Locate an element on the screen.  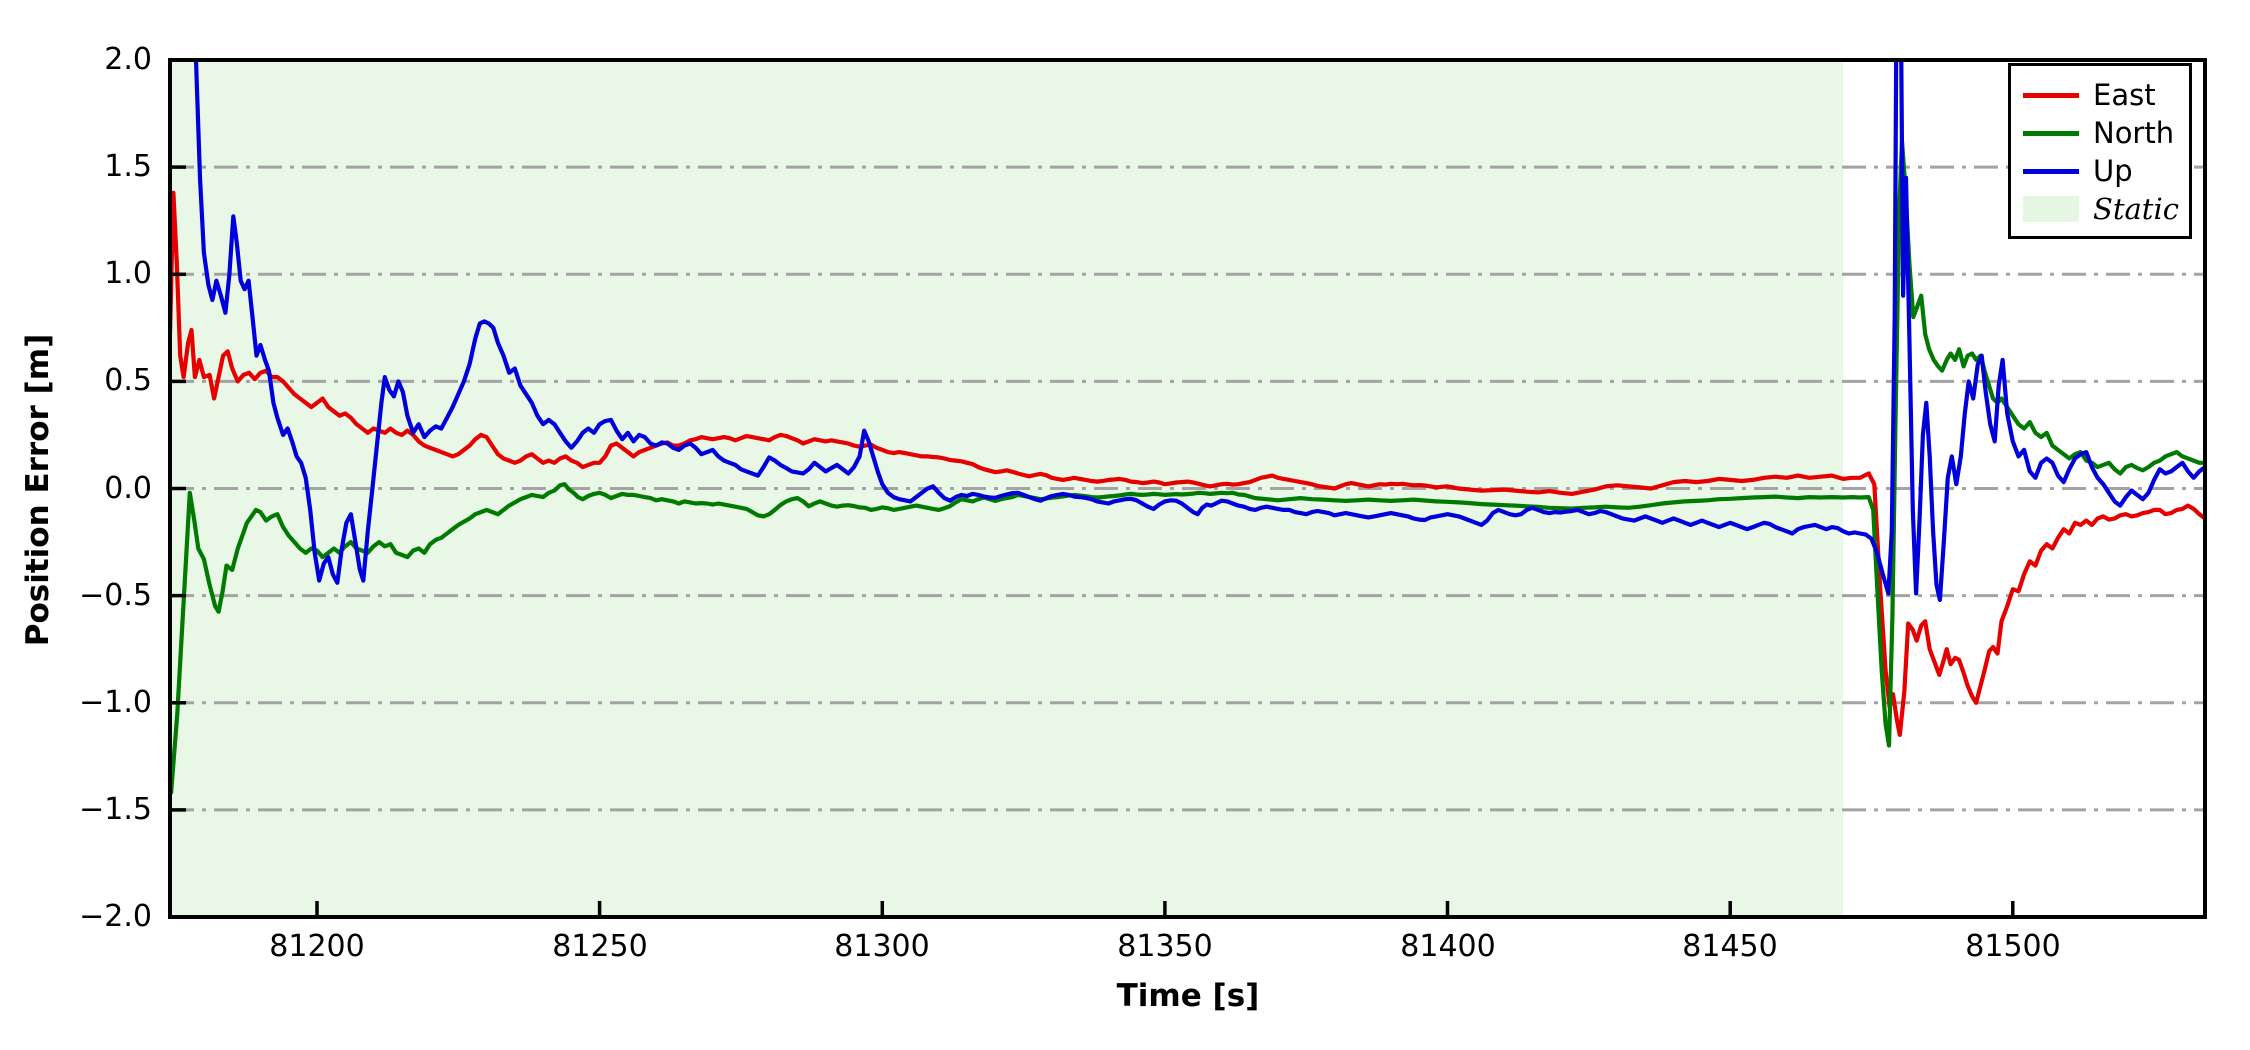
legend-item-static: Static is located at coordinates (2101, 209).